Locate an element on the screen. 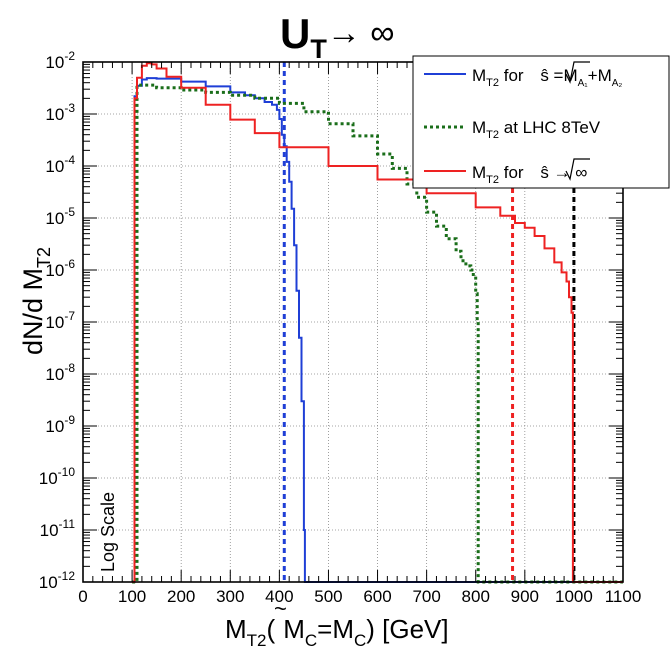 This screenshot has width=670, height=653. y-tick-exponent: -3 is located at coordinates (69, 108).